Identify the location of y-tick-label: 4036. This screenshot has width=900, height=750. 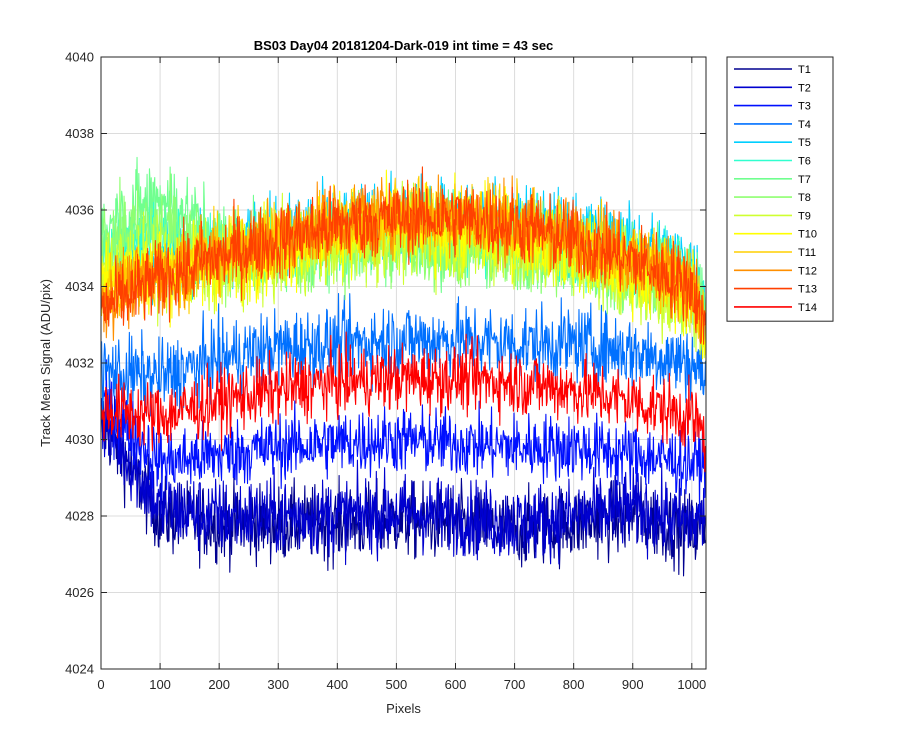
(79, 210).